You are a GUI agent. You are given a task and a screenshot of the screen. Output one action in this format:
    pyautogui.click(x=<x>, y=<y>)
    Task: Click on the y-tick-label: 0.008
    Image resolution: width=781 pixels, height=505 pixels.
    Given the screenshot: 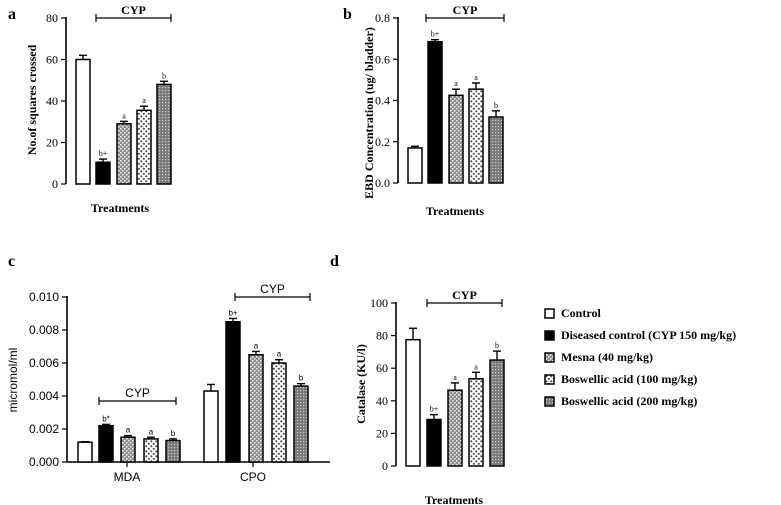 What is the action you would take?
    pyautogui.click(x=44, y=330)
    